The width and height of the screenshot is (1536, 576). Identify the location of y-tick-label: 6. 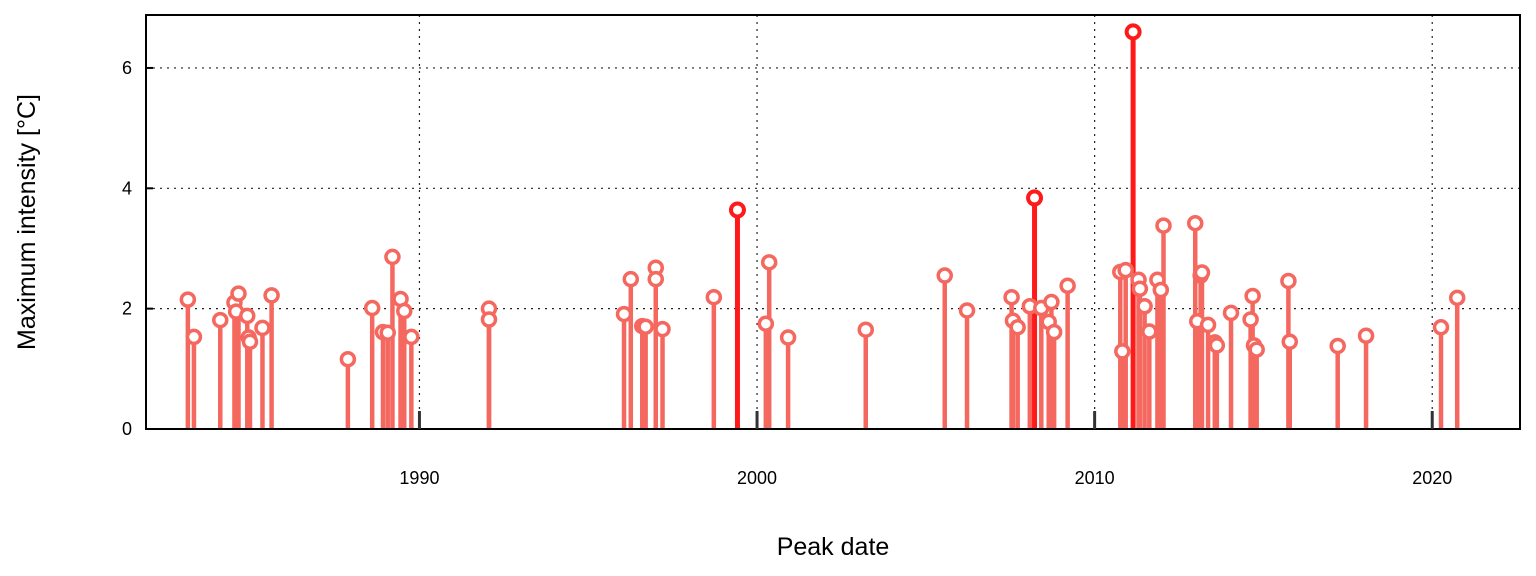
(127, 68).